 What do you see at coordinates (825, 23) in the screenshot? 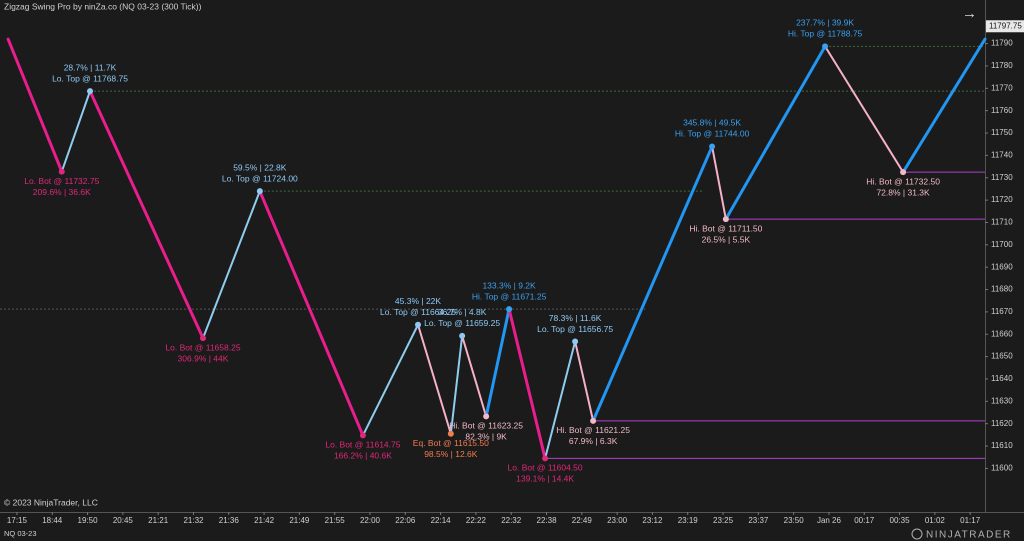
I see `swing-stats: 237.7% | 39.9K` at bounding box center [825, 23].